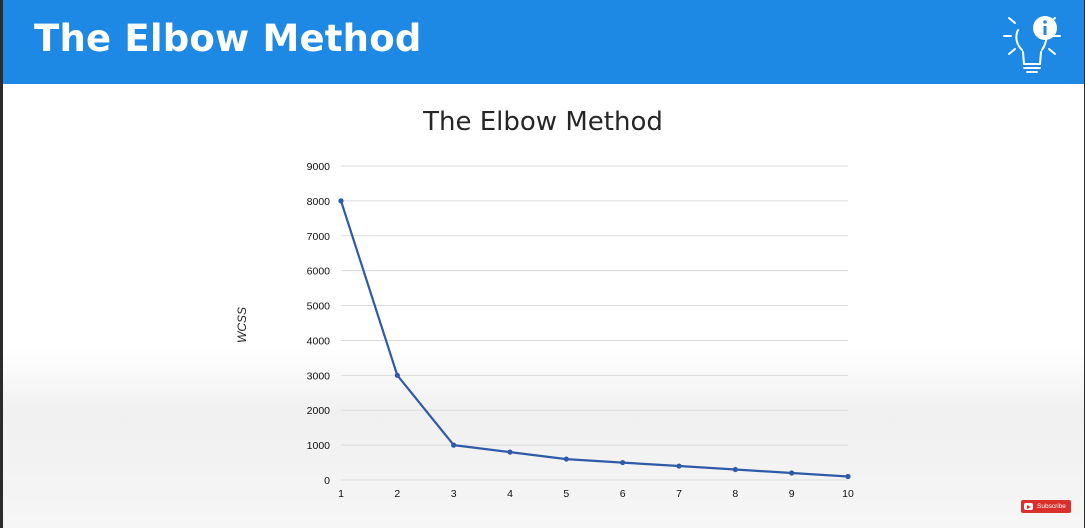 This screenshot has height=528, width=1085. Describe the element at coordinates (319, 202) in the screenshot. I see `y-tick-label: 8000` at that location.